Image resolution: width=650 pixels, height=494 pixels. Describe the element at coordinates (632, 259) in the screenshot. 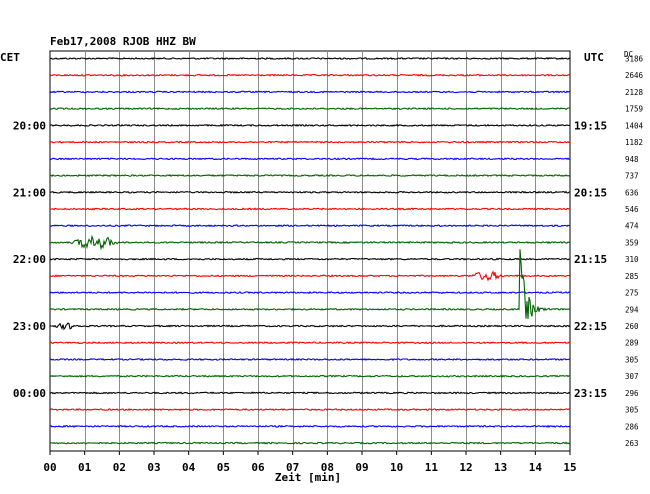

I see `dc-value: 310` at that location.